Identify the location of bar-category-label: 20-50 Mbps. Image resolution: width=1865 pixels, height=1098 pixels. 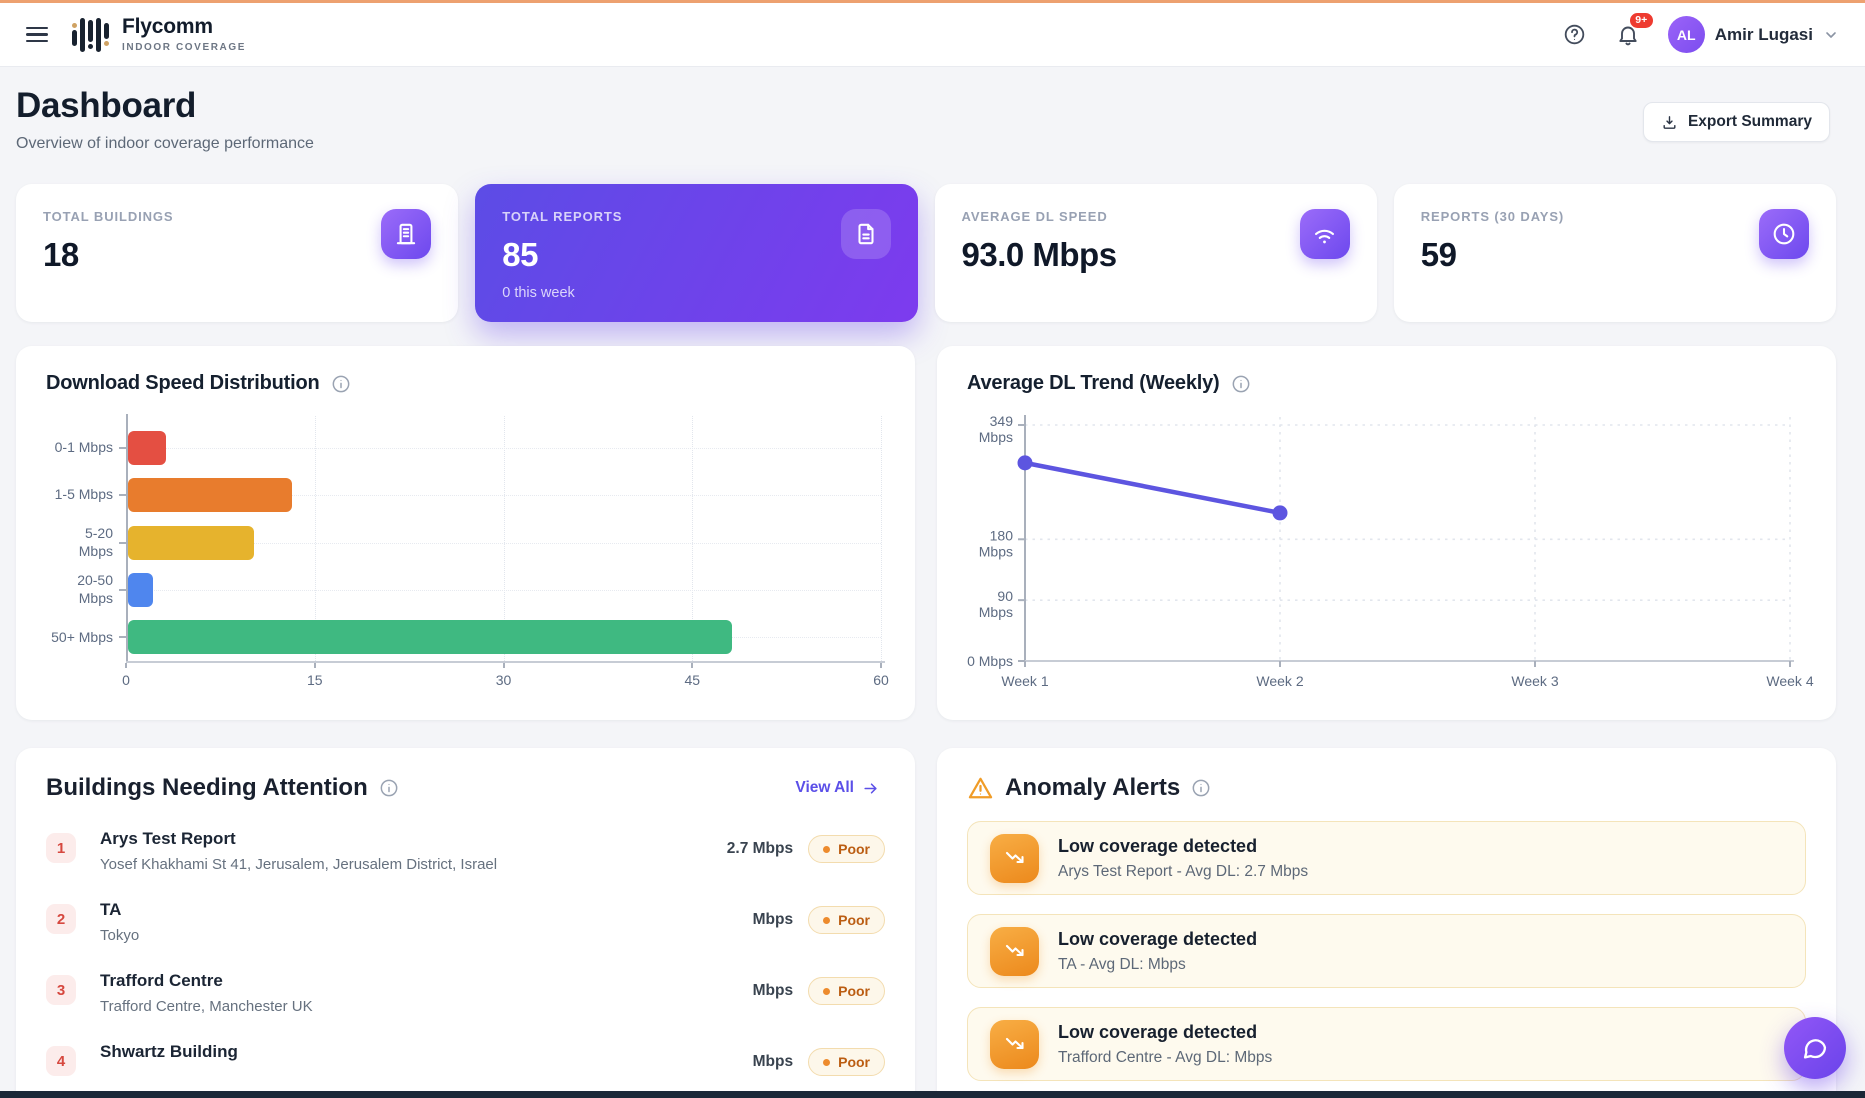
(95, 589).